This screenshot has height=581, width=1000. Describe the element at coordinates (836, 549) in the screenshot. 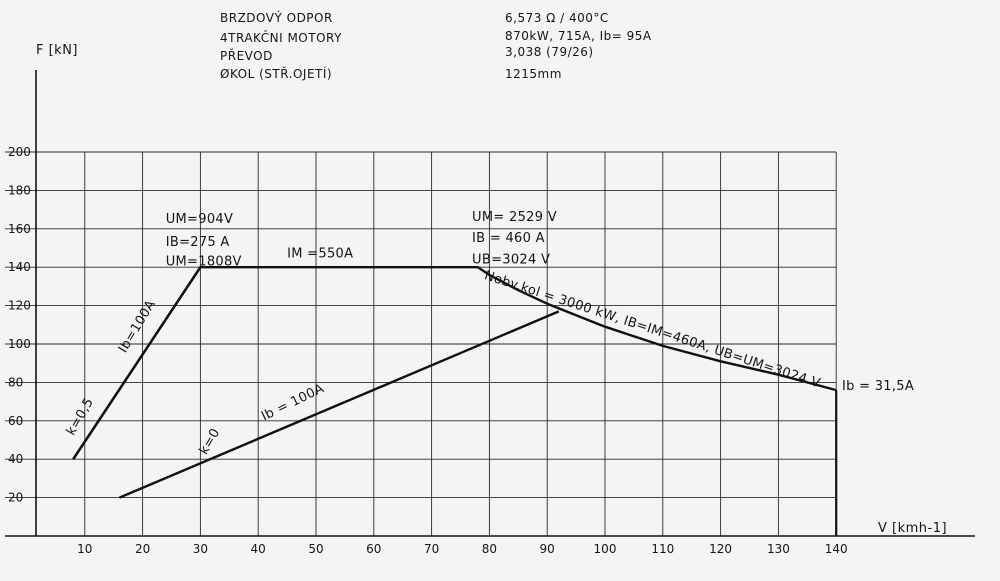

I see `x-tick-label: 140` at that location.